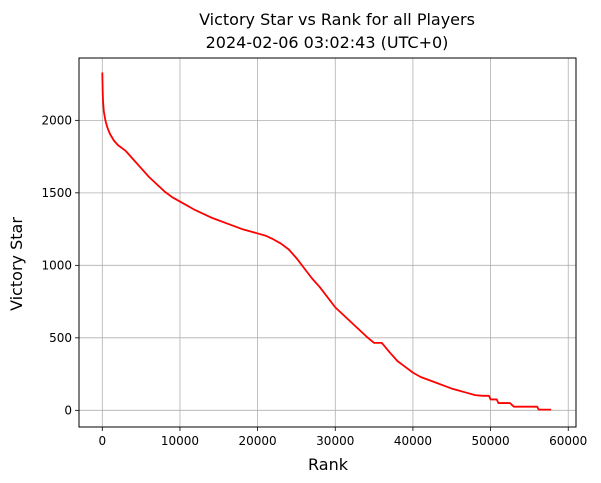 Image resolution: width=601 pixels, height=483 pixels. What do you see at coordinates (258, 441) in the screenshot?
I see `x-tick-label: 20000` at bounding box center [258, 441].